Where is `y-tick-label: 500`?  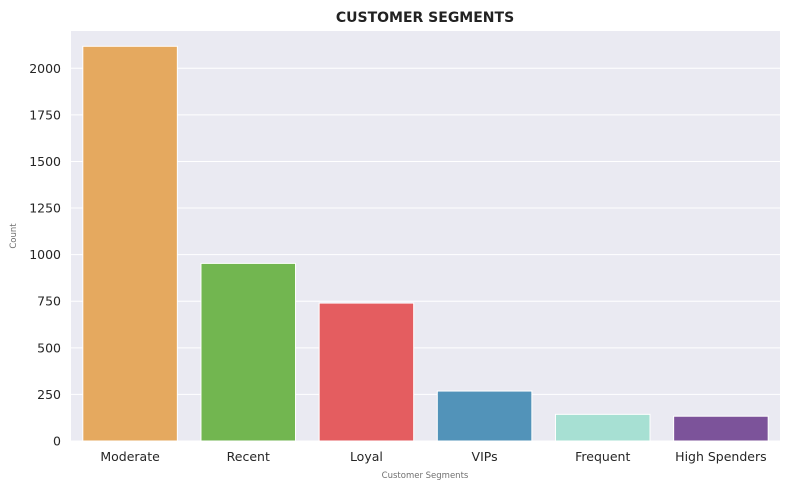
y-tick-label: 500 is located at coordinates (49, 347).